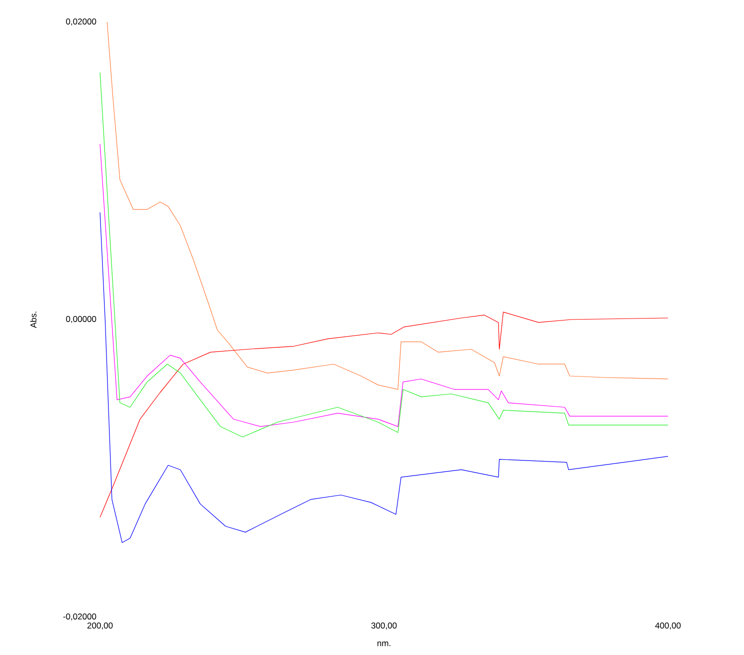 The image size is (744, 655). What do you see at coordinates (79, 616) in the screenshot?
I see `y-tick-label: -0,02000` at bounding box center [79, 616].